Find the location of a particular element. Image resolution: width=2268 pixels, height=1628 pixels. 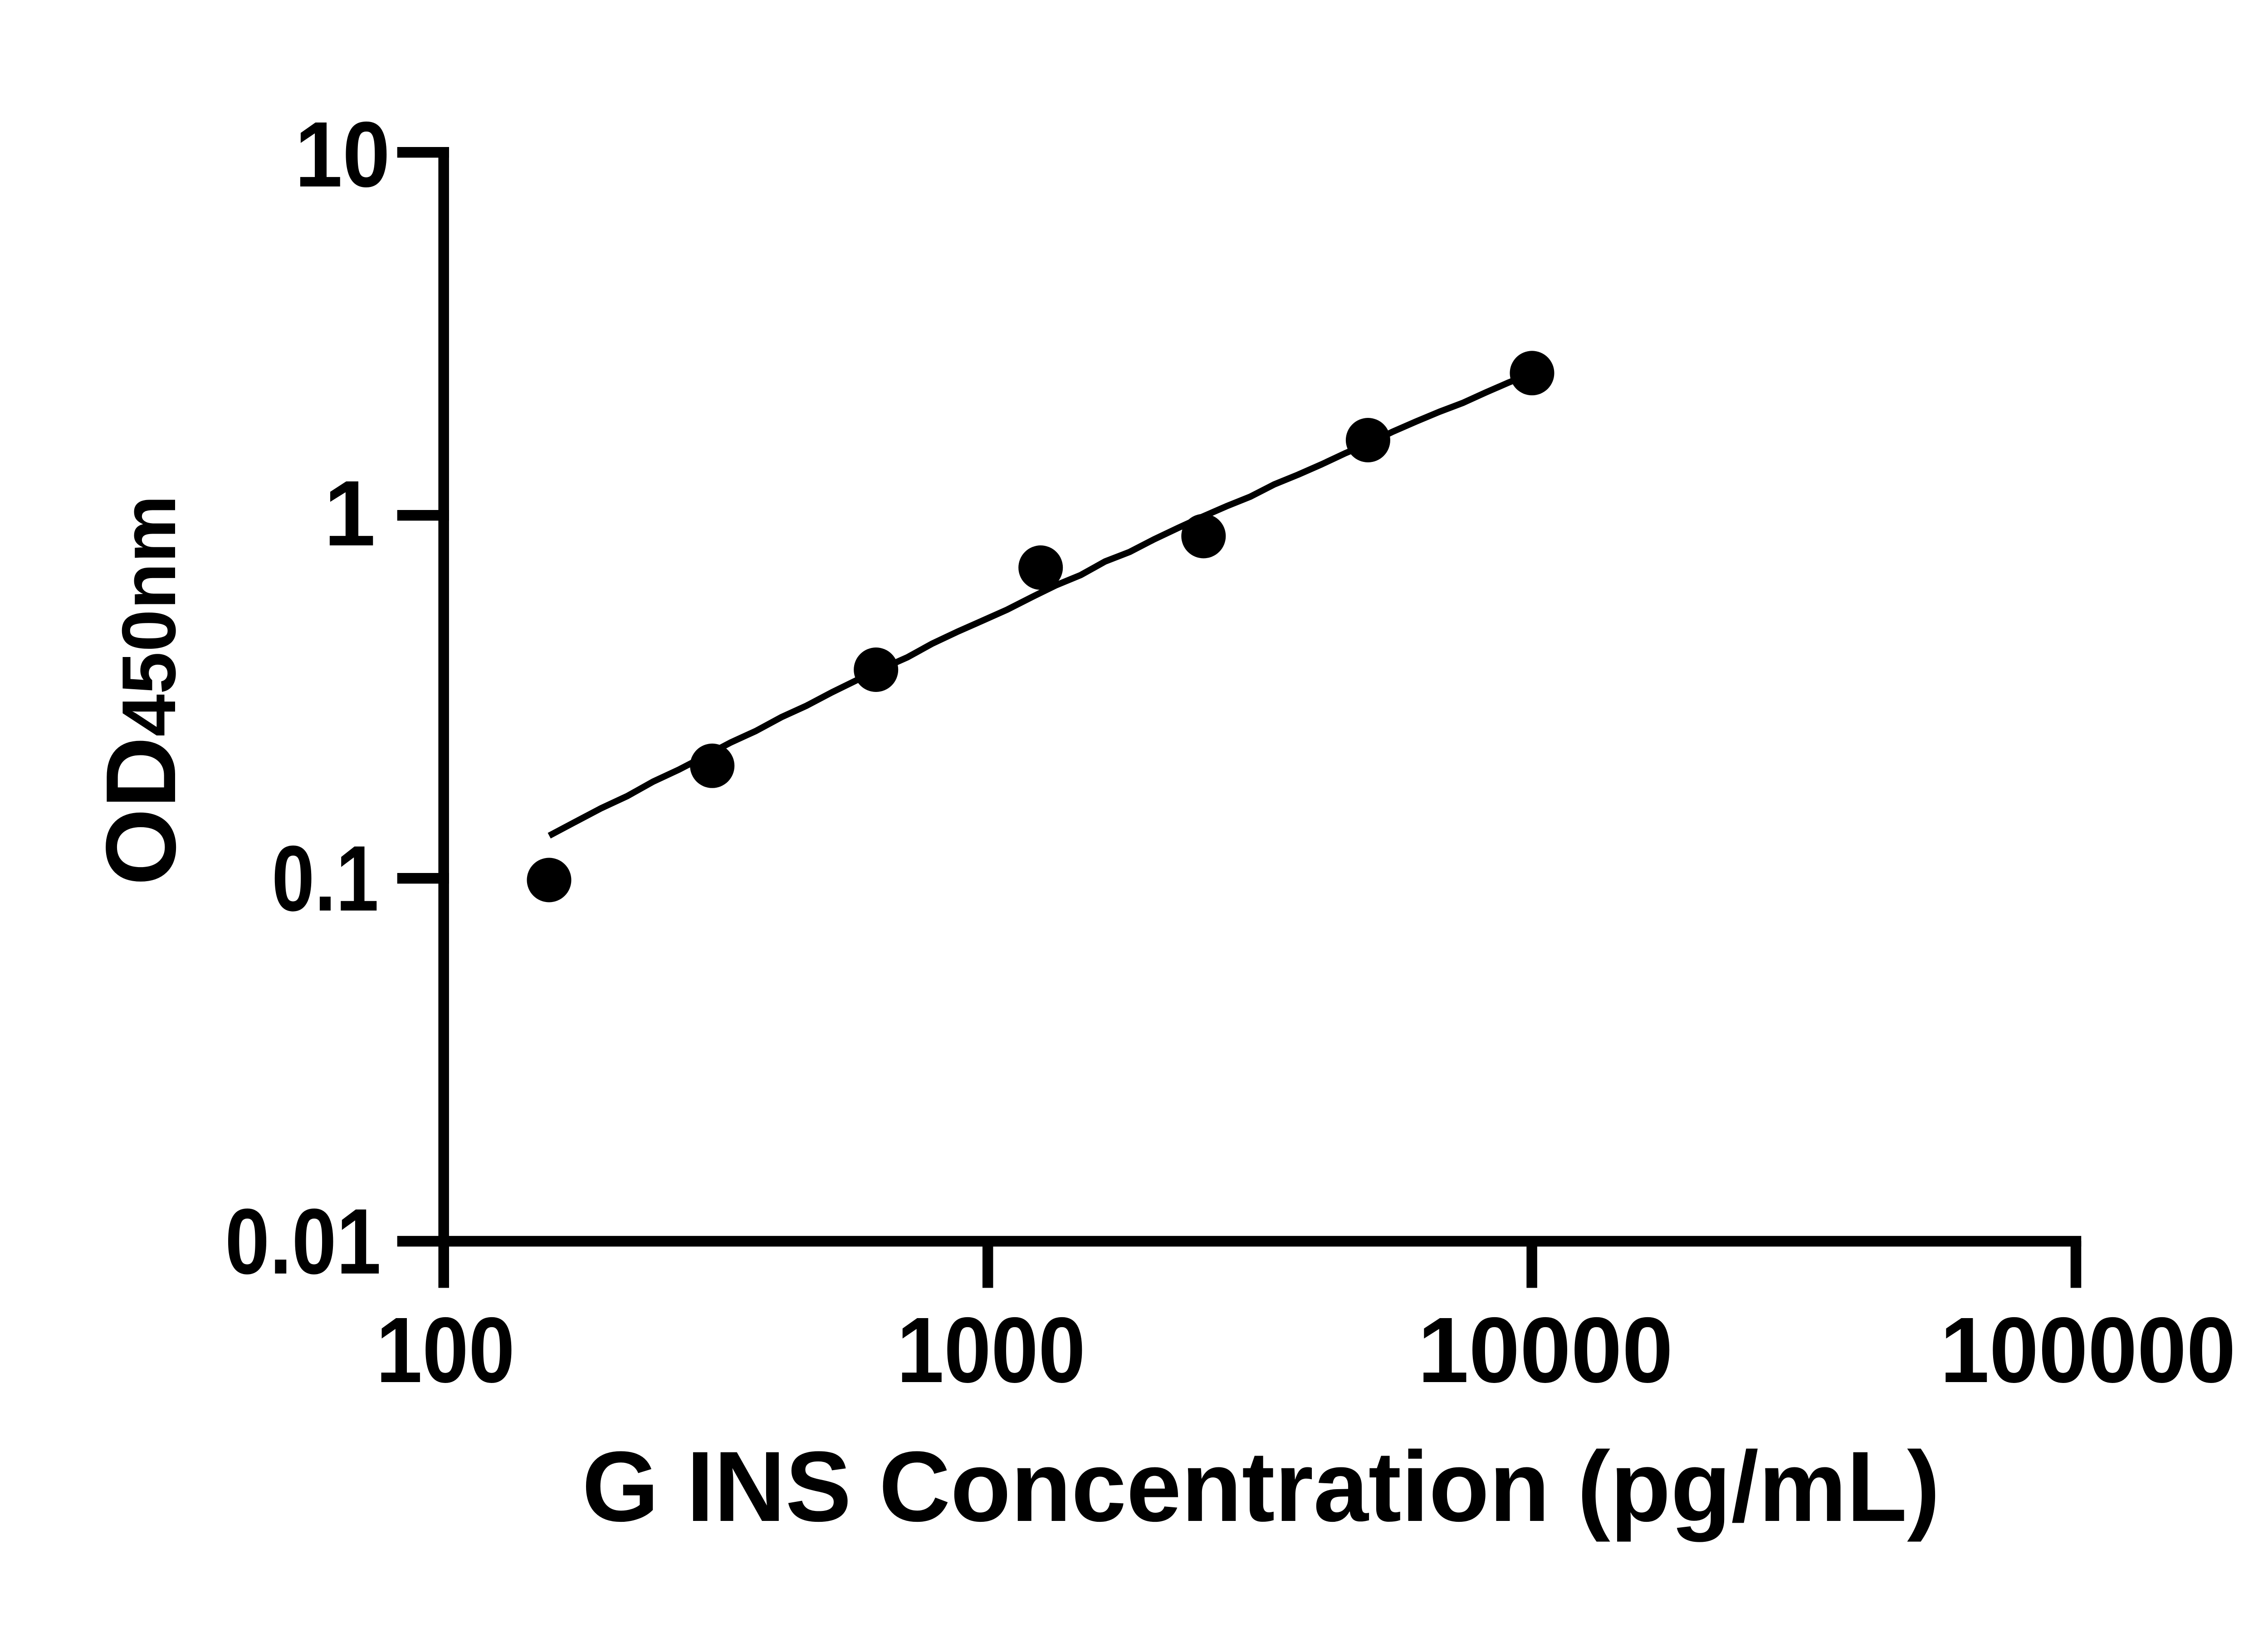

svg-text: 1000 is located at coordinates (991, 1350).